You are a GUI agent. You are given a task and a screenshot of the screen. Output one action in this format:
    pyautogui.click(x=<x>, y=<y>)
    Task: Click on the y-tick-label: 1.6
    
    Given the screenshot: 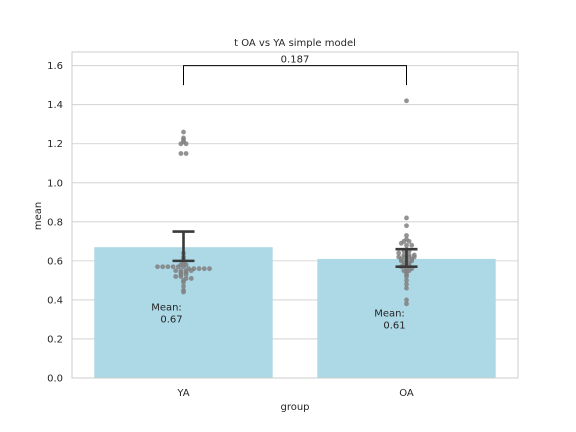 What is the action you would take?
    pyautogui.click(x=55, y=66)
    